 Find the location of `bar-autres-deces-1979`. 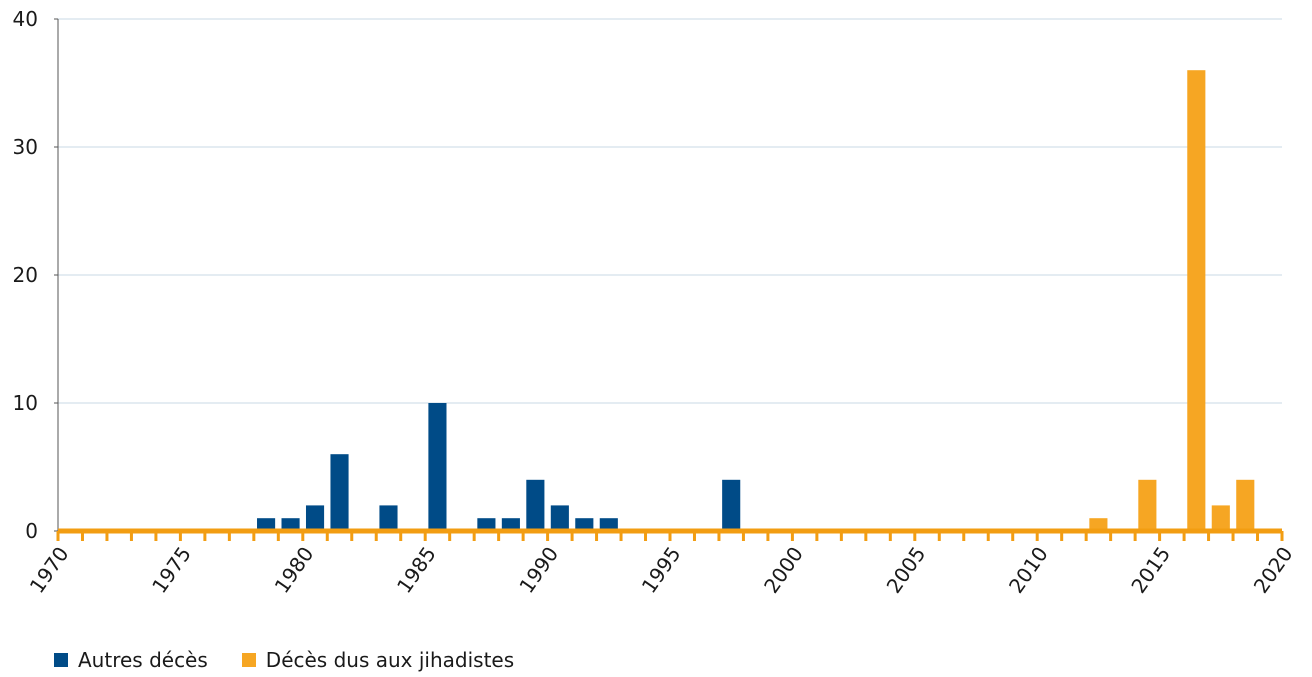

bar-autres-deces-1979 is located at coordinates (290, 524).